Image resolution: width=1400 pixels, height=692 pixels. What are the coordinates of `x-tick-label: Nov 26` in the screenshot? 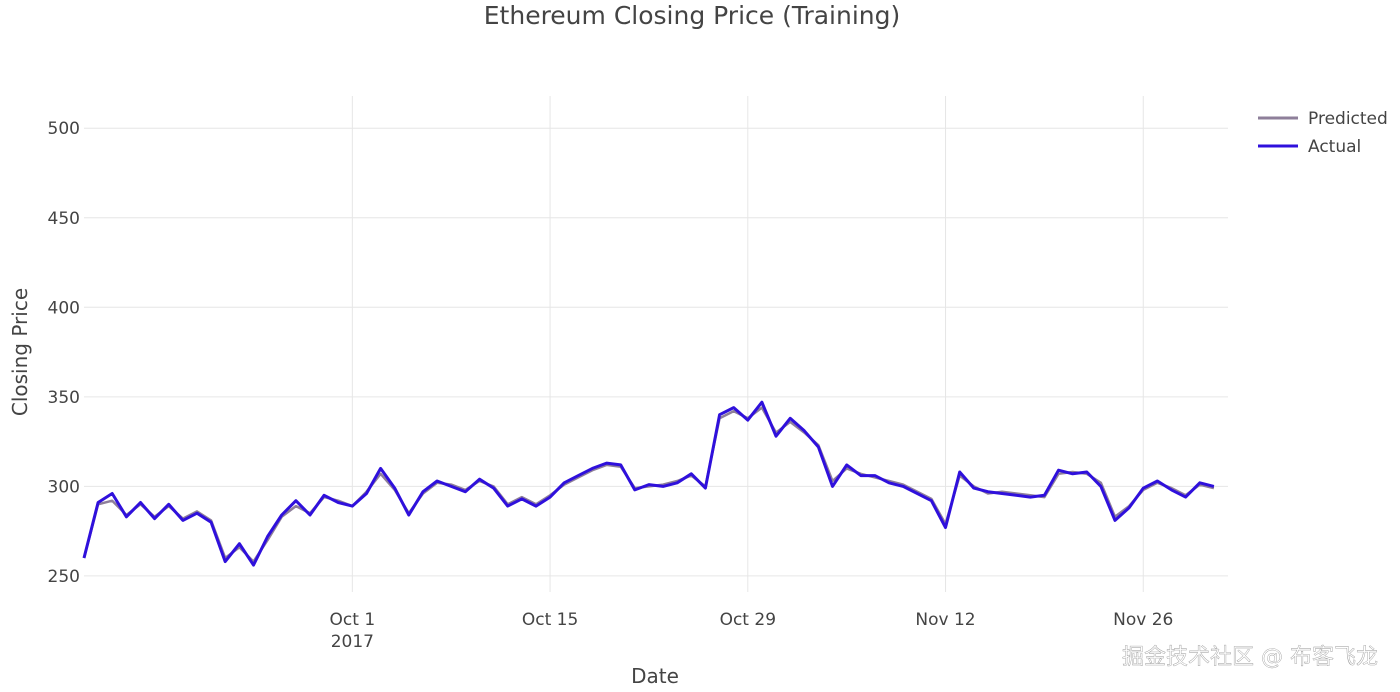 It's located at (1143, 620).